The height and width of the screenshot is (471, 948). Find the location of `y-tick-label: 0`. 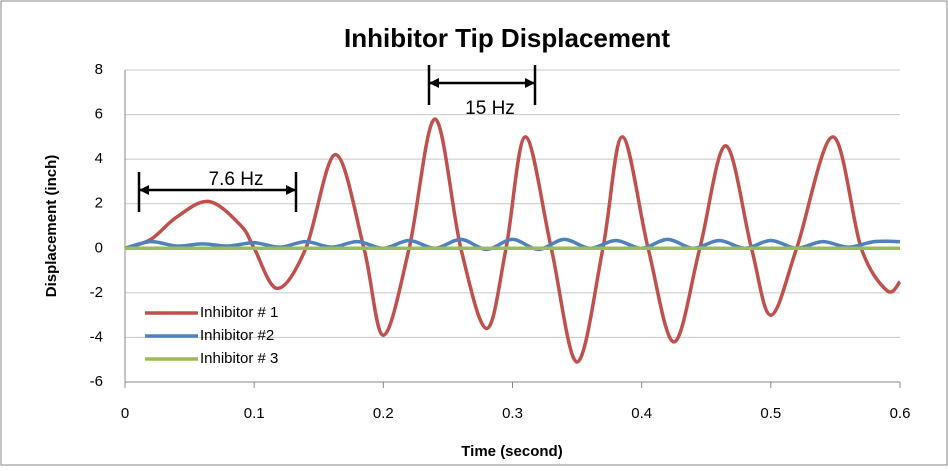

y-tick-label: 0 is located at coordinates (99, 247).